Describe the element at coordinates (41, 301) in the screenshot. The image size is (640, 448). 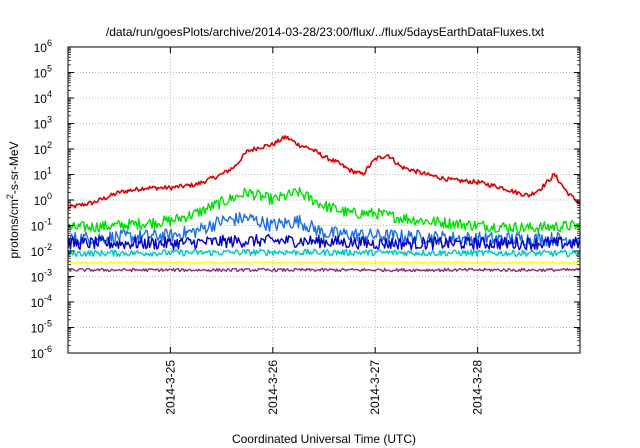
I see `y-tick-label: 10⁻⁴` at that location.